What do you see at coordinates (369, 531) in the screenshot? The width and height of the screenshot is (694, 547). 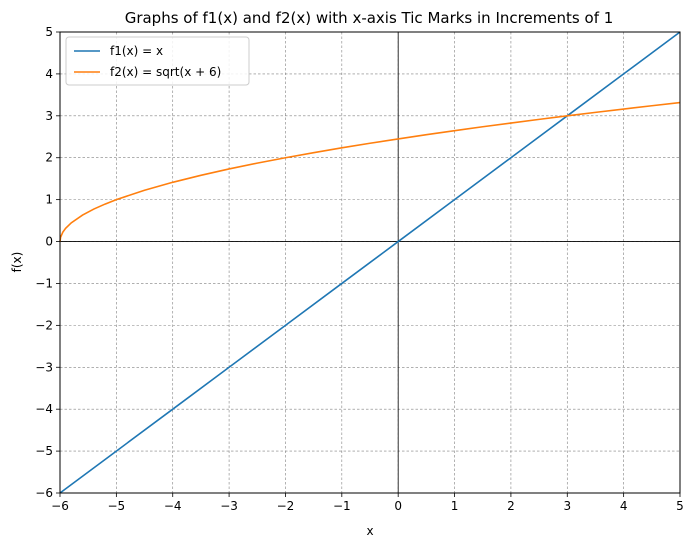 I see `x-axis-label: x` at bounding box center [369, 531].